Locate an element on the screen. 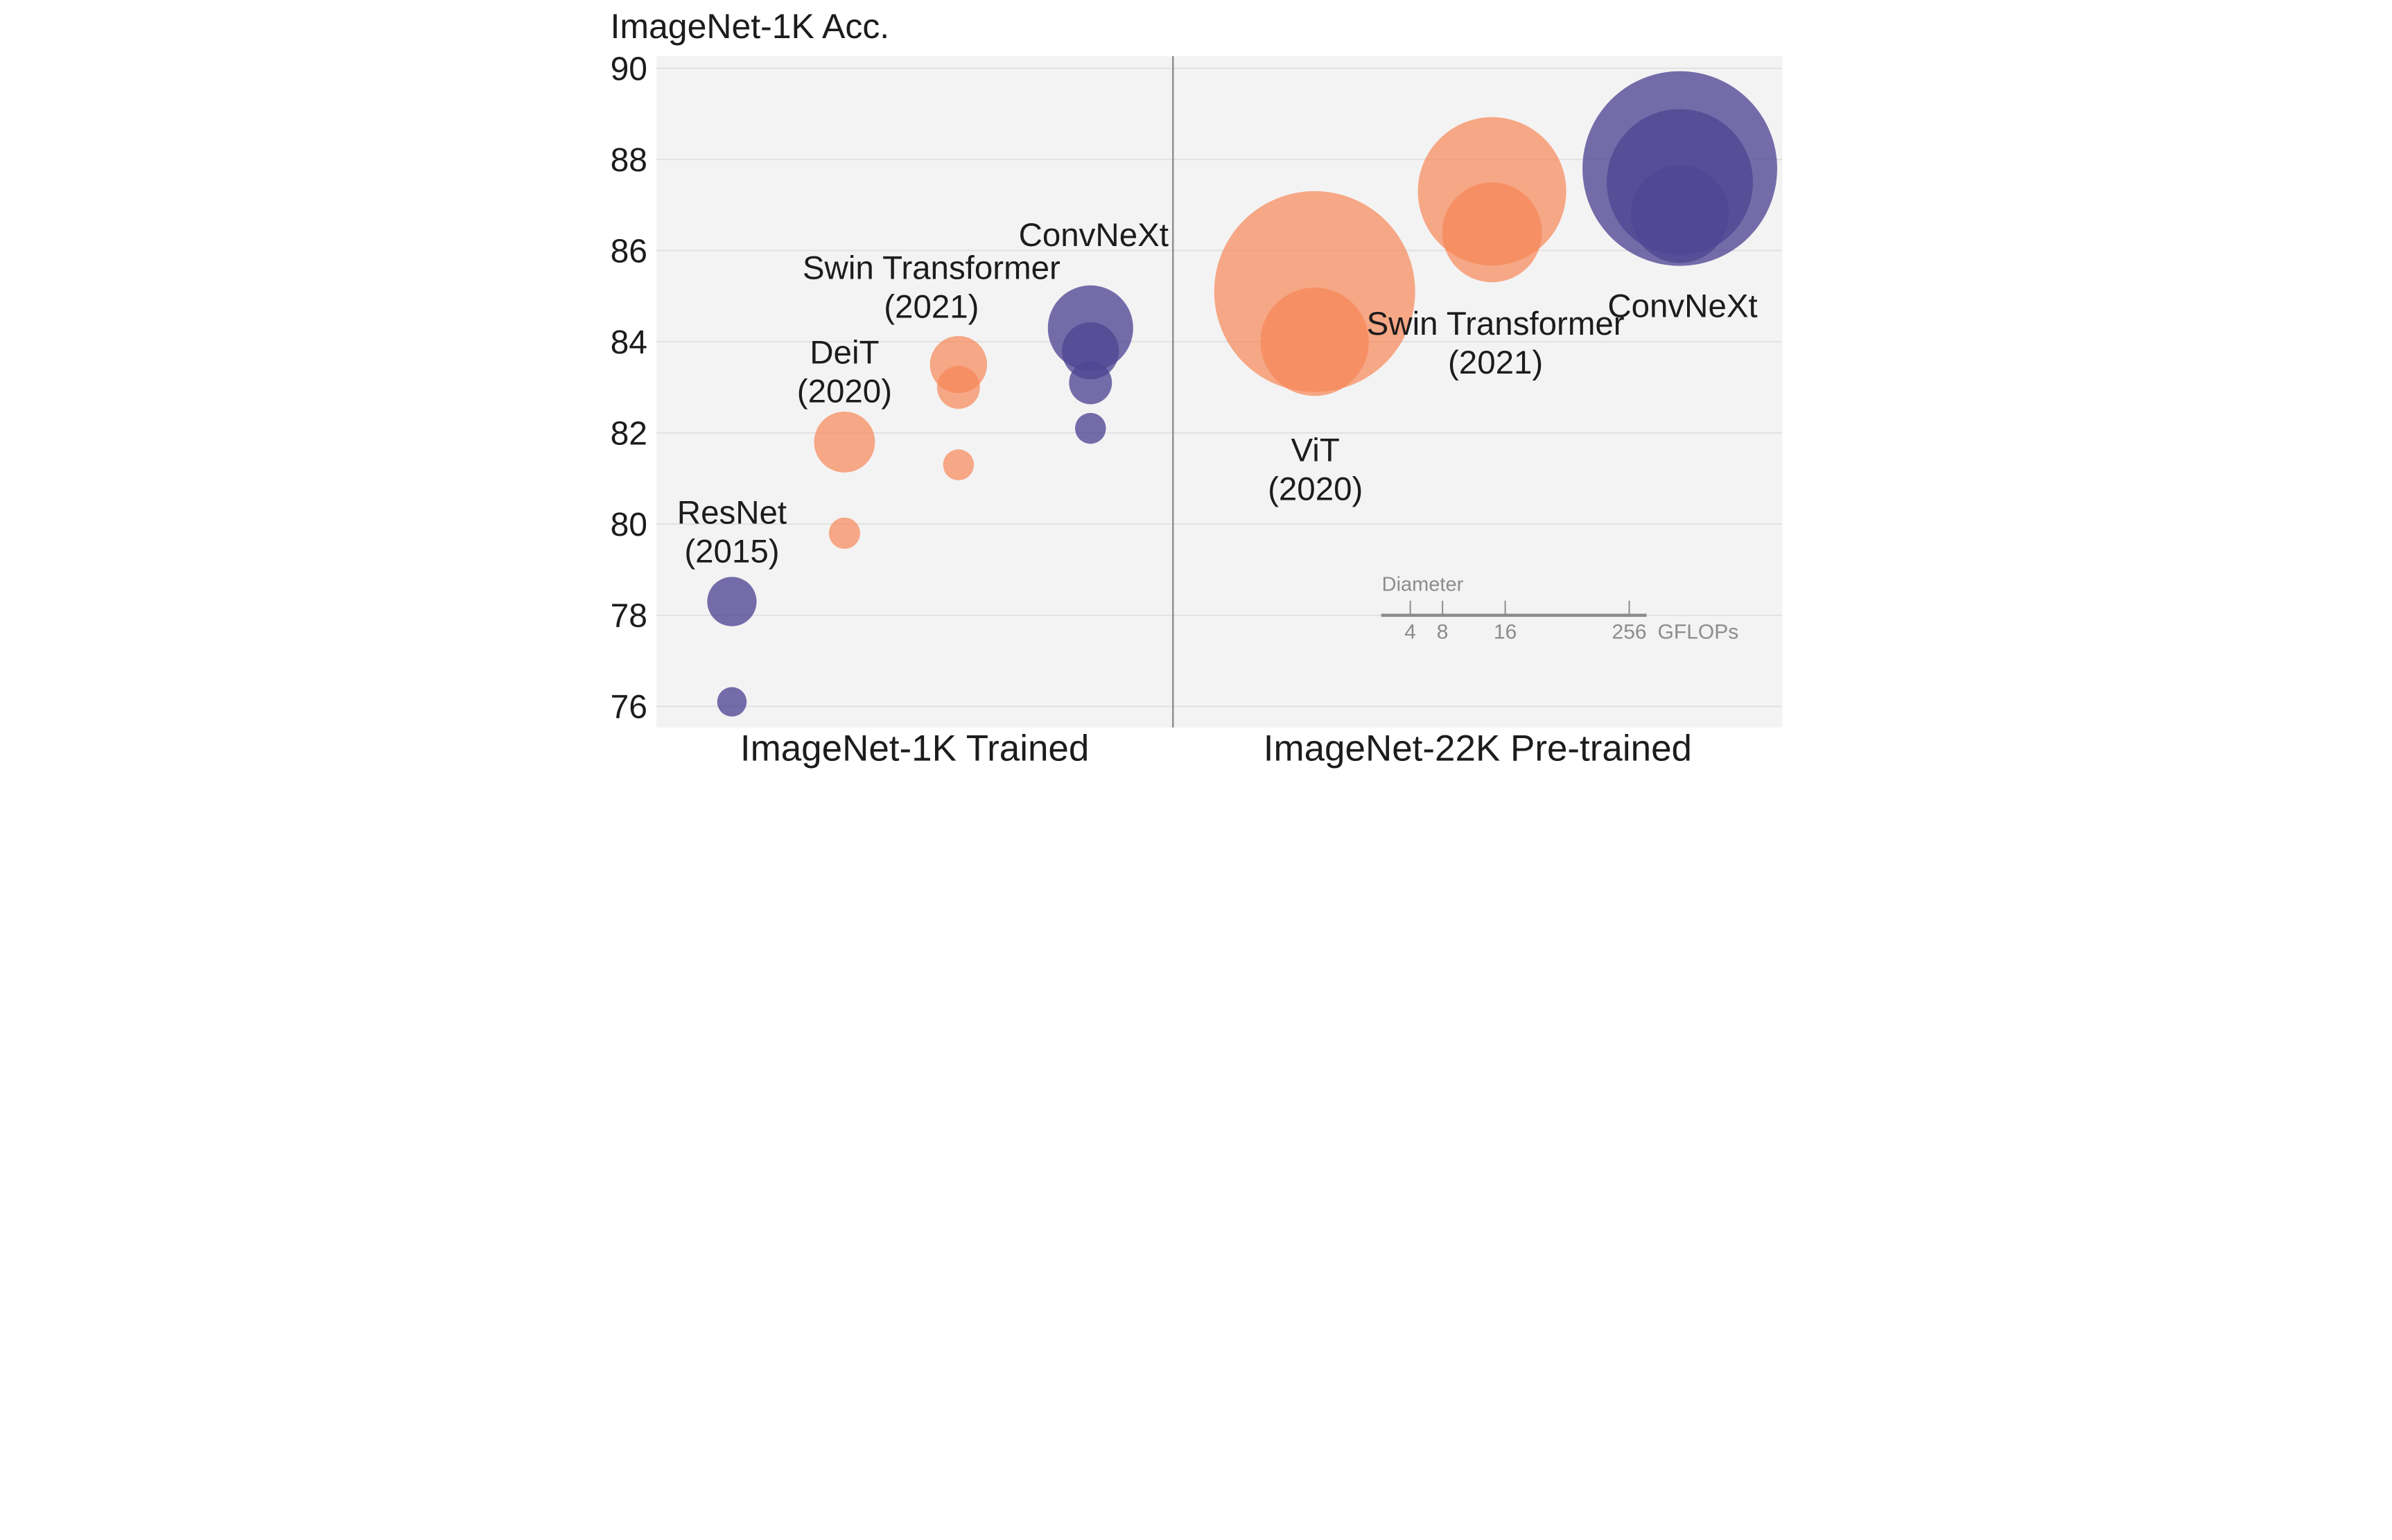 This screenshot has width=2392, height=1540. chart-title: ImageNet-1K Acc. is located at coordinates (750, 26).